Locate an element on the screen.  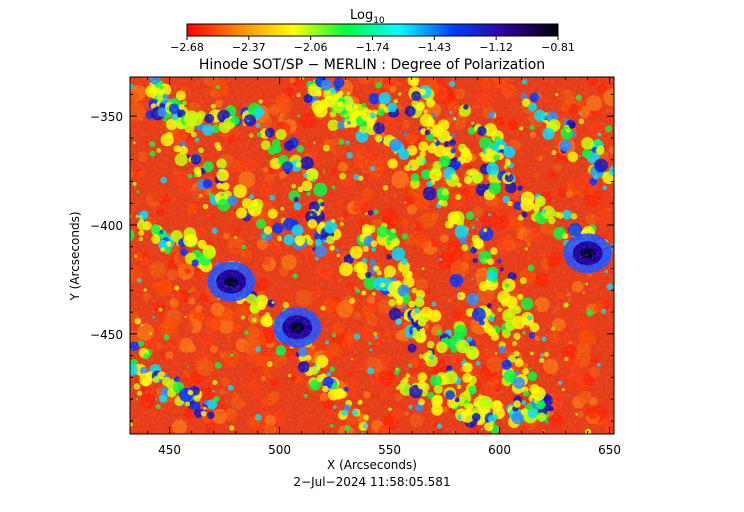
y-tick-label: −400 is located at coordinates (106, 226).